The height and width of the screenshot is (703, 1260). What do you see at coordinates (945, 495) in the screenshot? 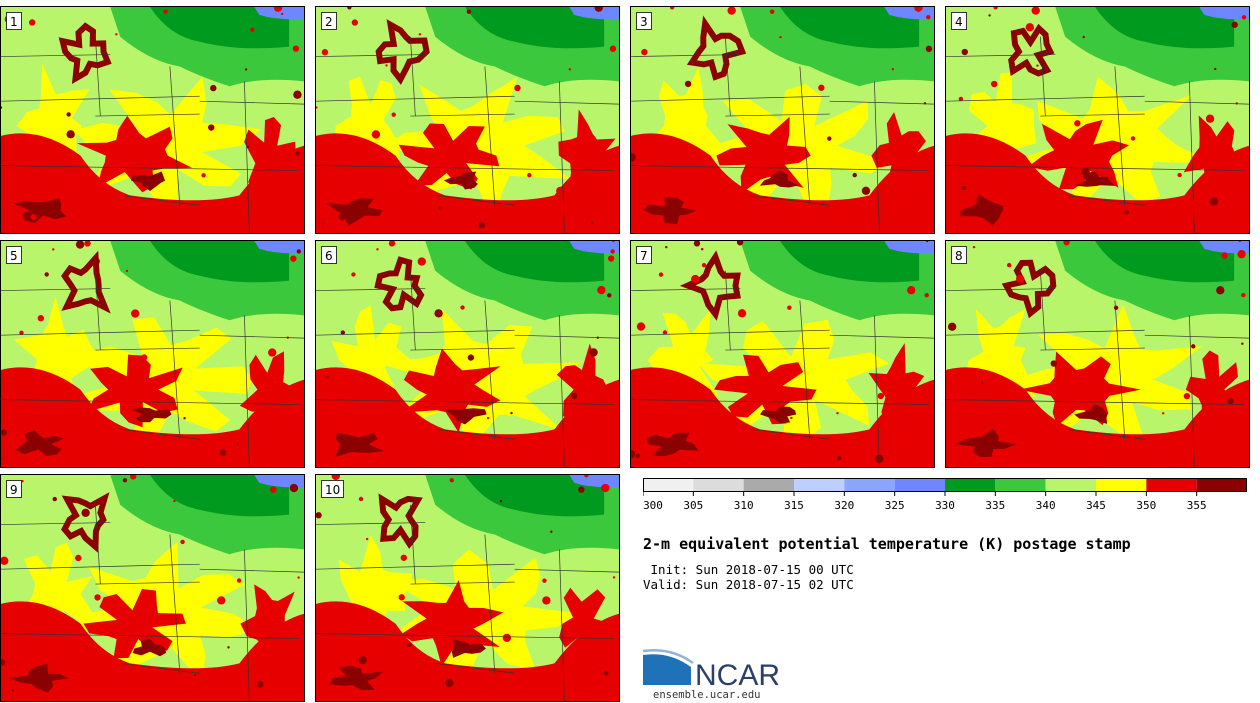
I see `colorbar: 300 305 310 315 320 325 330 335 340 345 350 355` at bounding box center [945, 495].